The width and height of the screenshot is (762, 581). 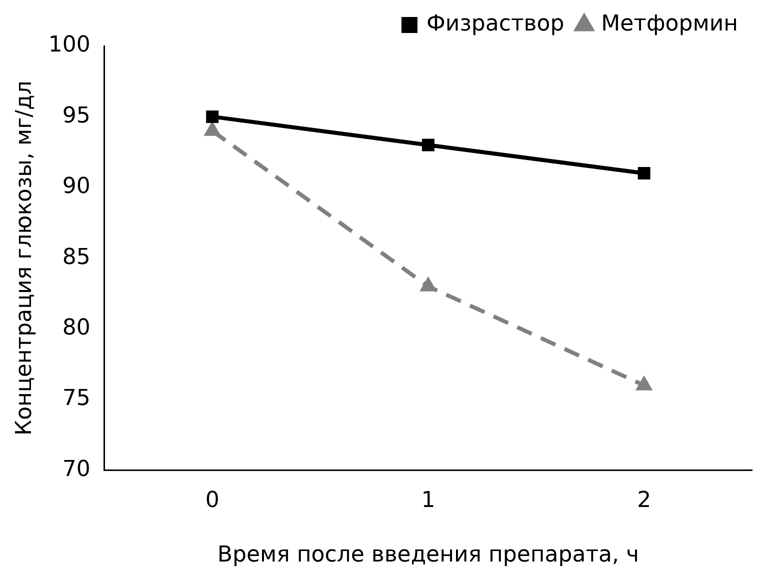 I want to click on x-tick-label: 0, so click(x=212, y=501).